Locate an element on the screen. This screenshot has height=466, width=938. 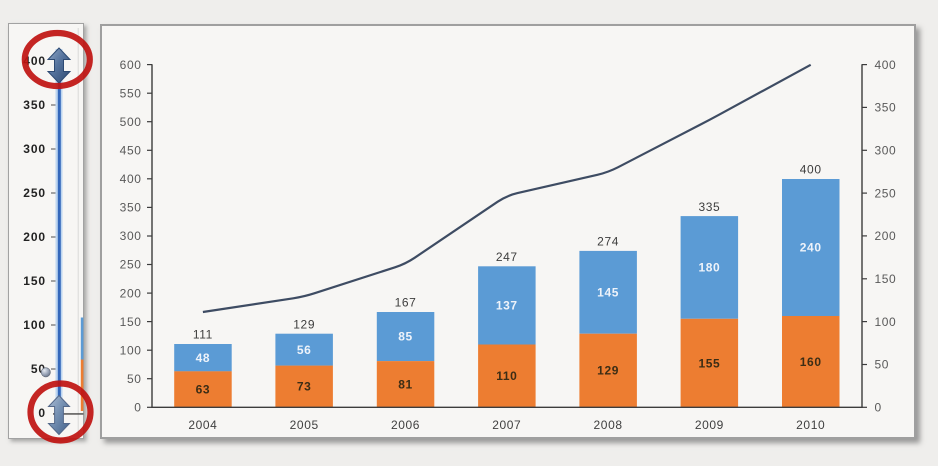
svg-text: 335 is located at coordinates (709, 207).